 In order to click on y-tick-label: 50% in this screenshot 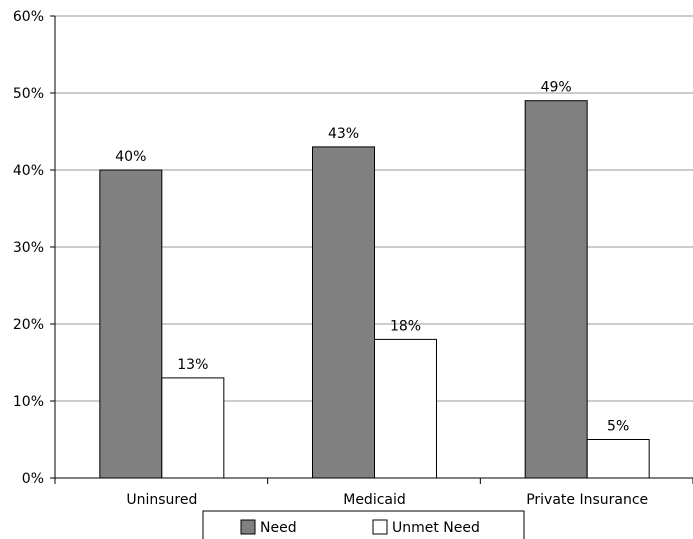, I will do `click(28, 94)`.